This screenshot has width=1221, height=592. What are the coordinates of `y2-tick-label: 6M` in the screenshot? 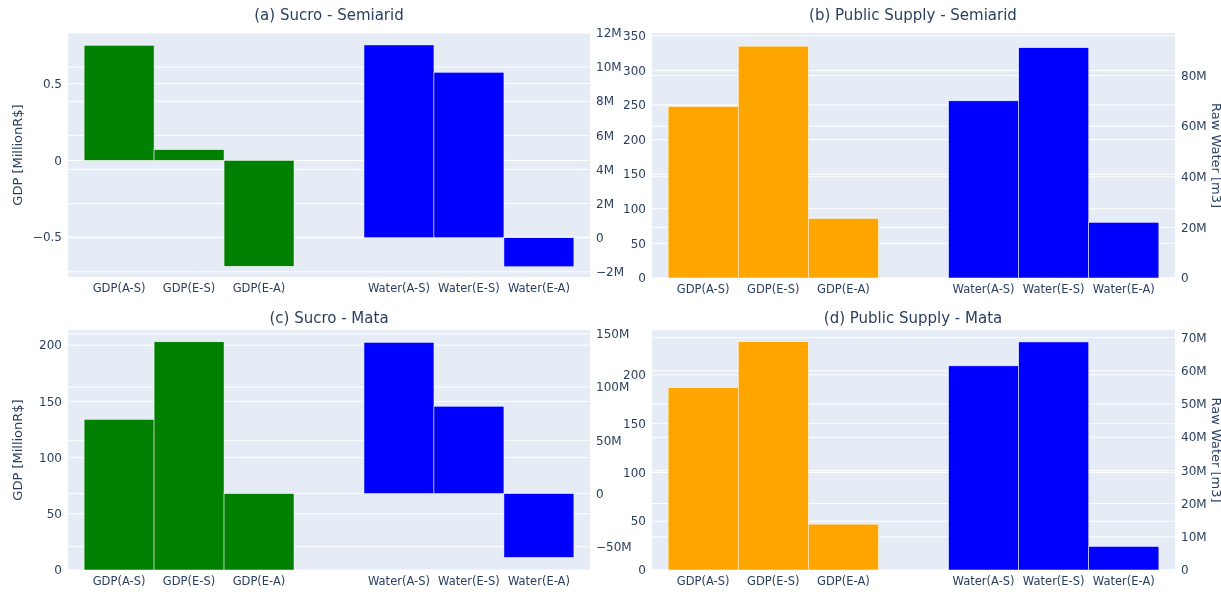 It's located at (605, 135).